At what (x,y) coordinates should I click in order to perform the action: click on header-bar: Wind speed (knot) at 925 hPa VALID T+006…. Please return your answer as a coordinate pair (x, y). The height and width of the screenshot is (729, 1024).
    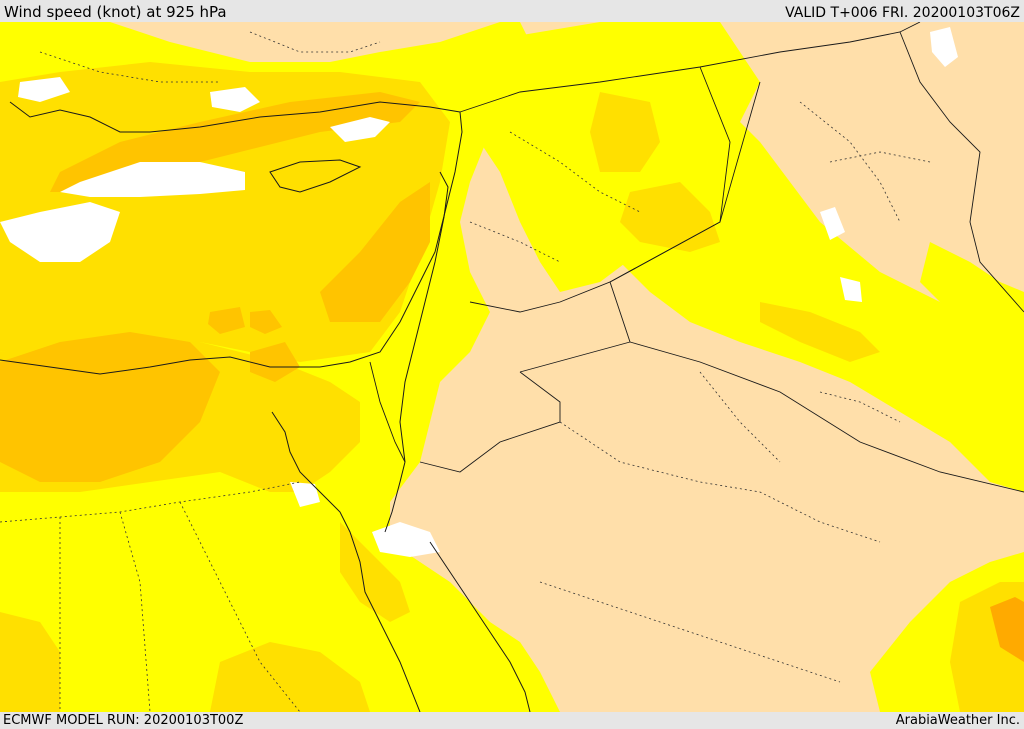
    Looking at the image, I should click on (512, 11).